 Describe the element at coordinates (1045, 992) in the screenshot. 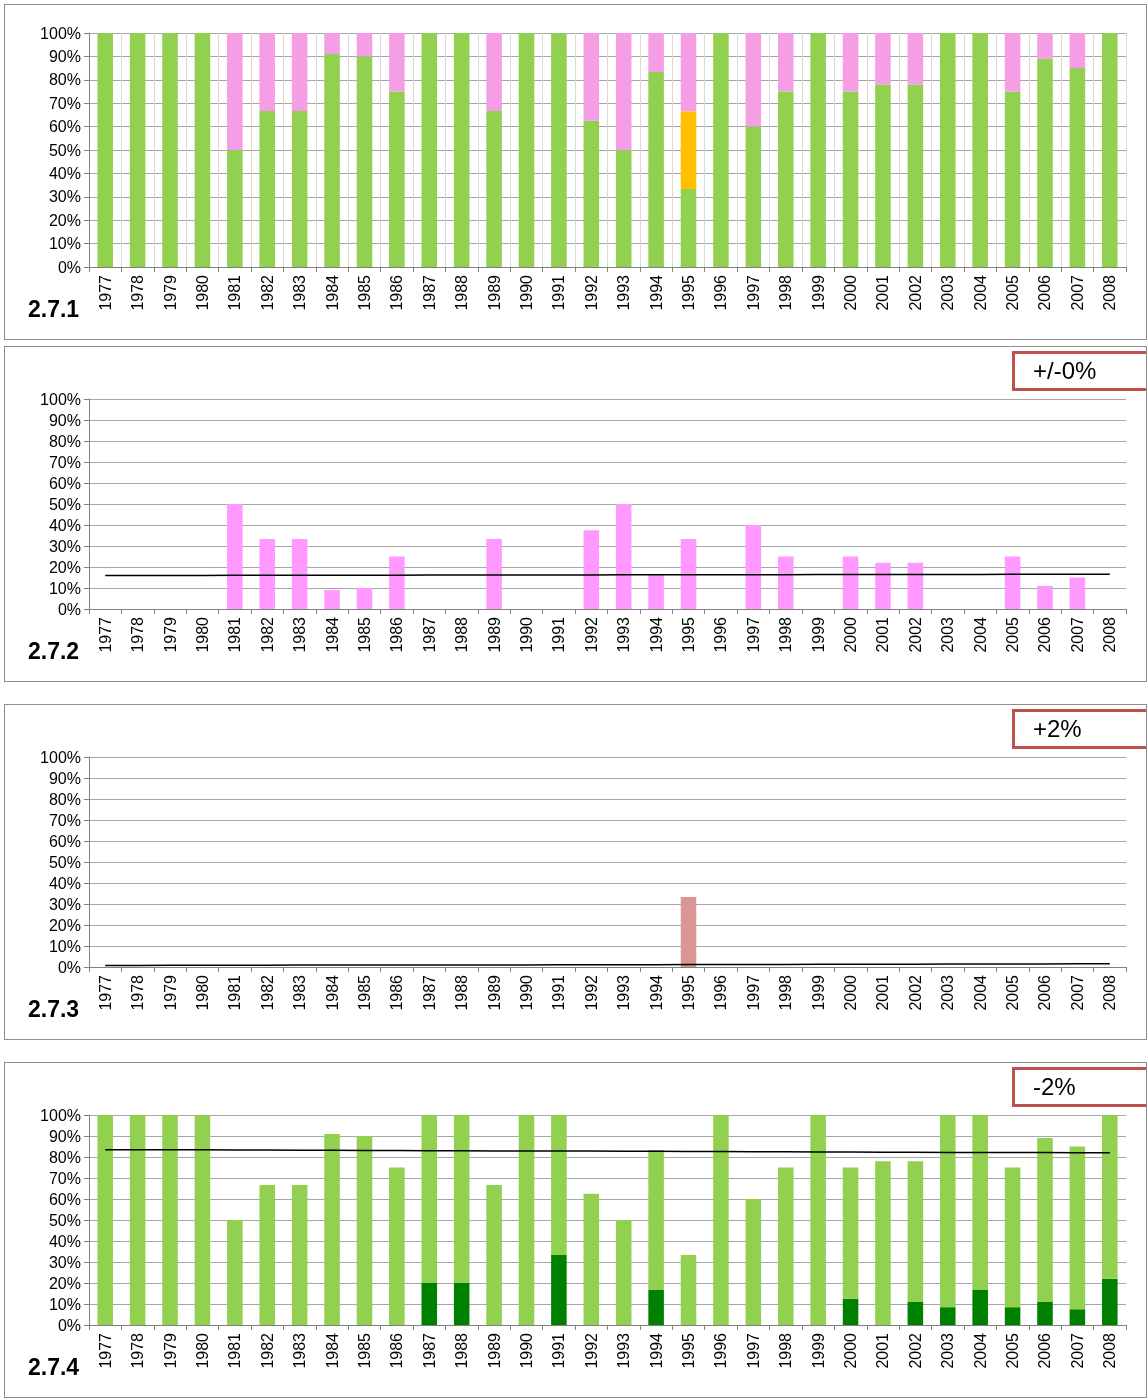

I see `x-tick-label: 2006` at that location.